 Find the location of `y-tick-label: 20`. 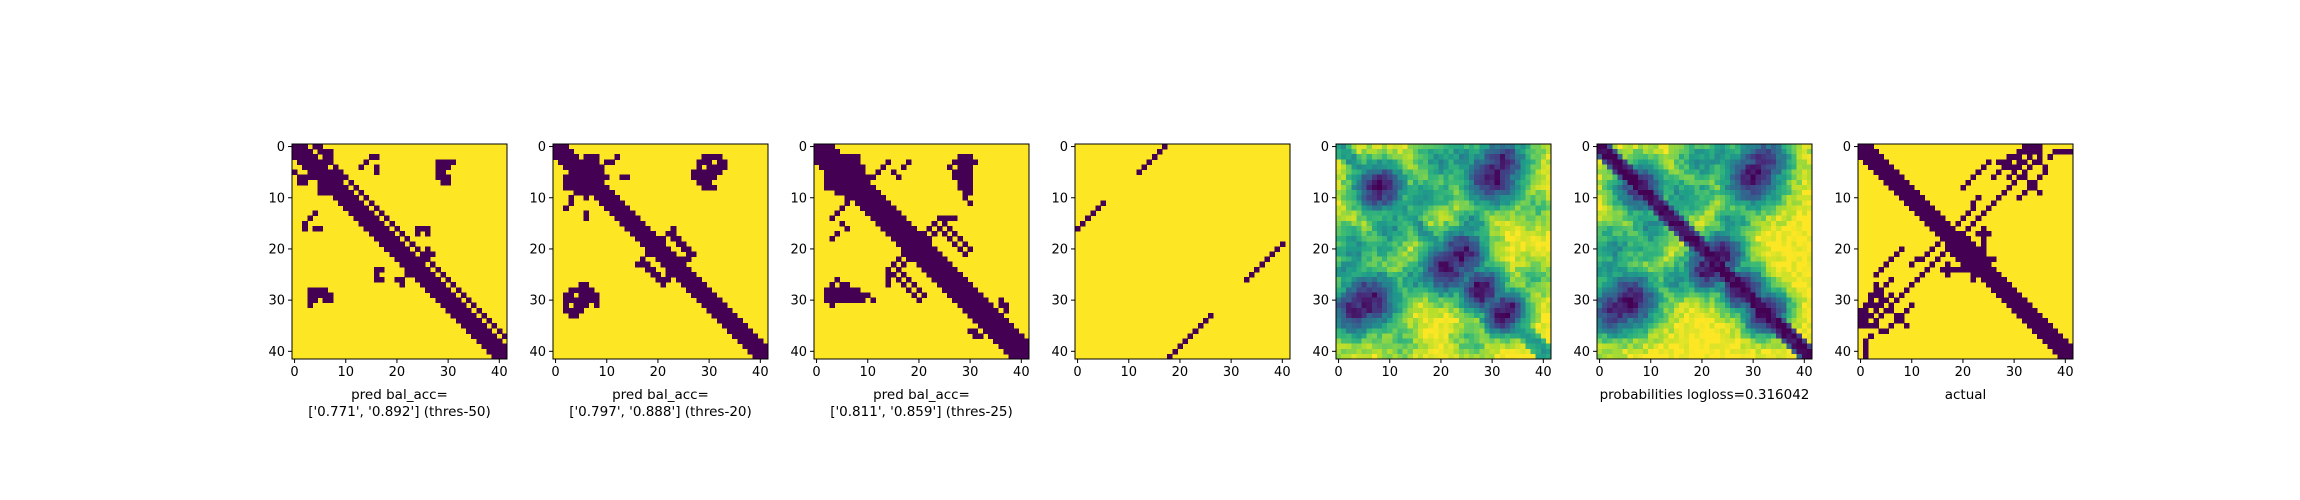

y-tick-label: 20 is located at coordinates (1059, 249).